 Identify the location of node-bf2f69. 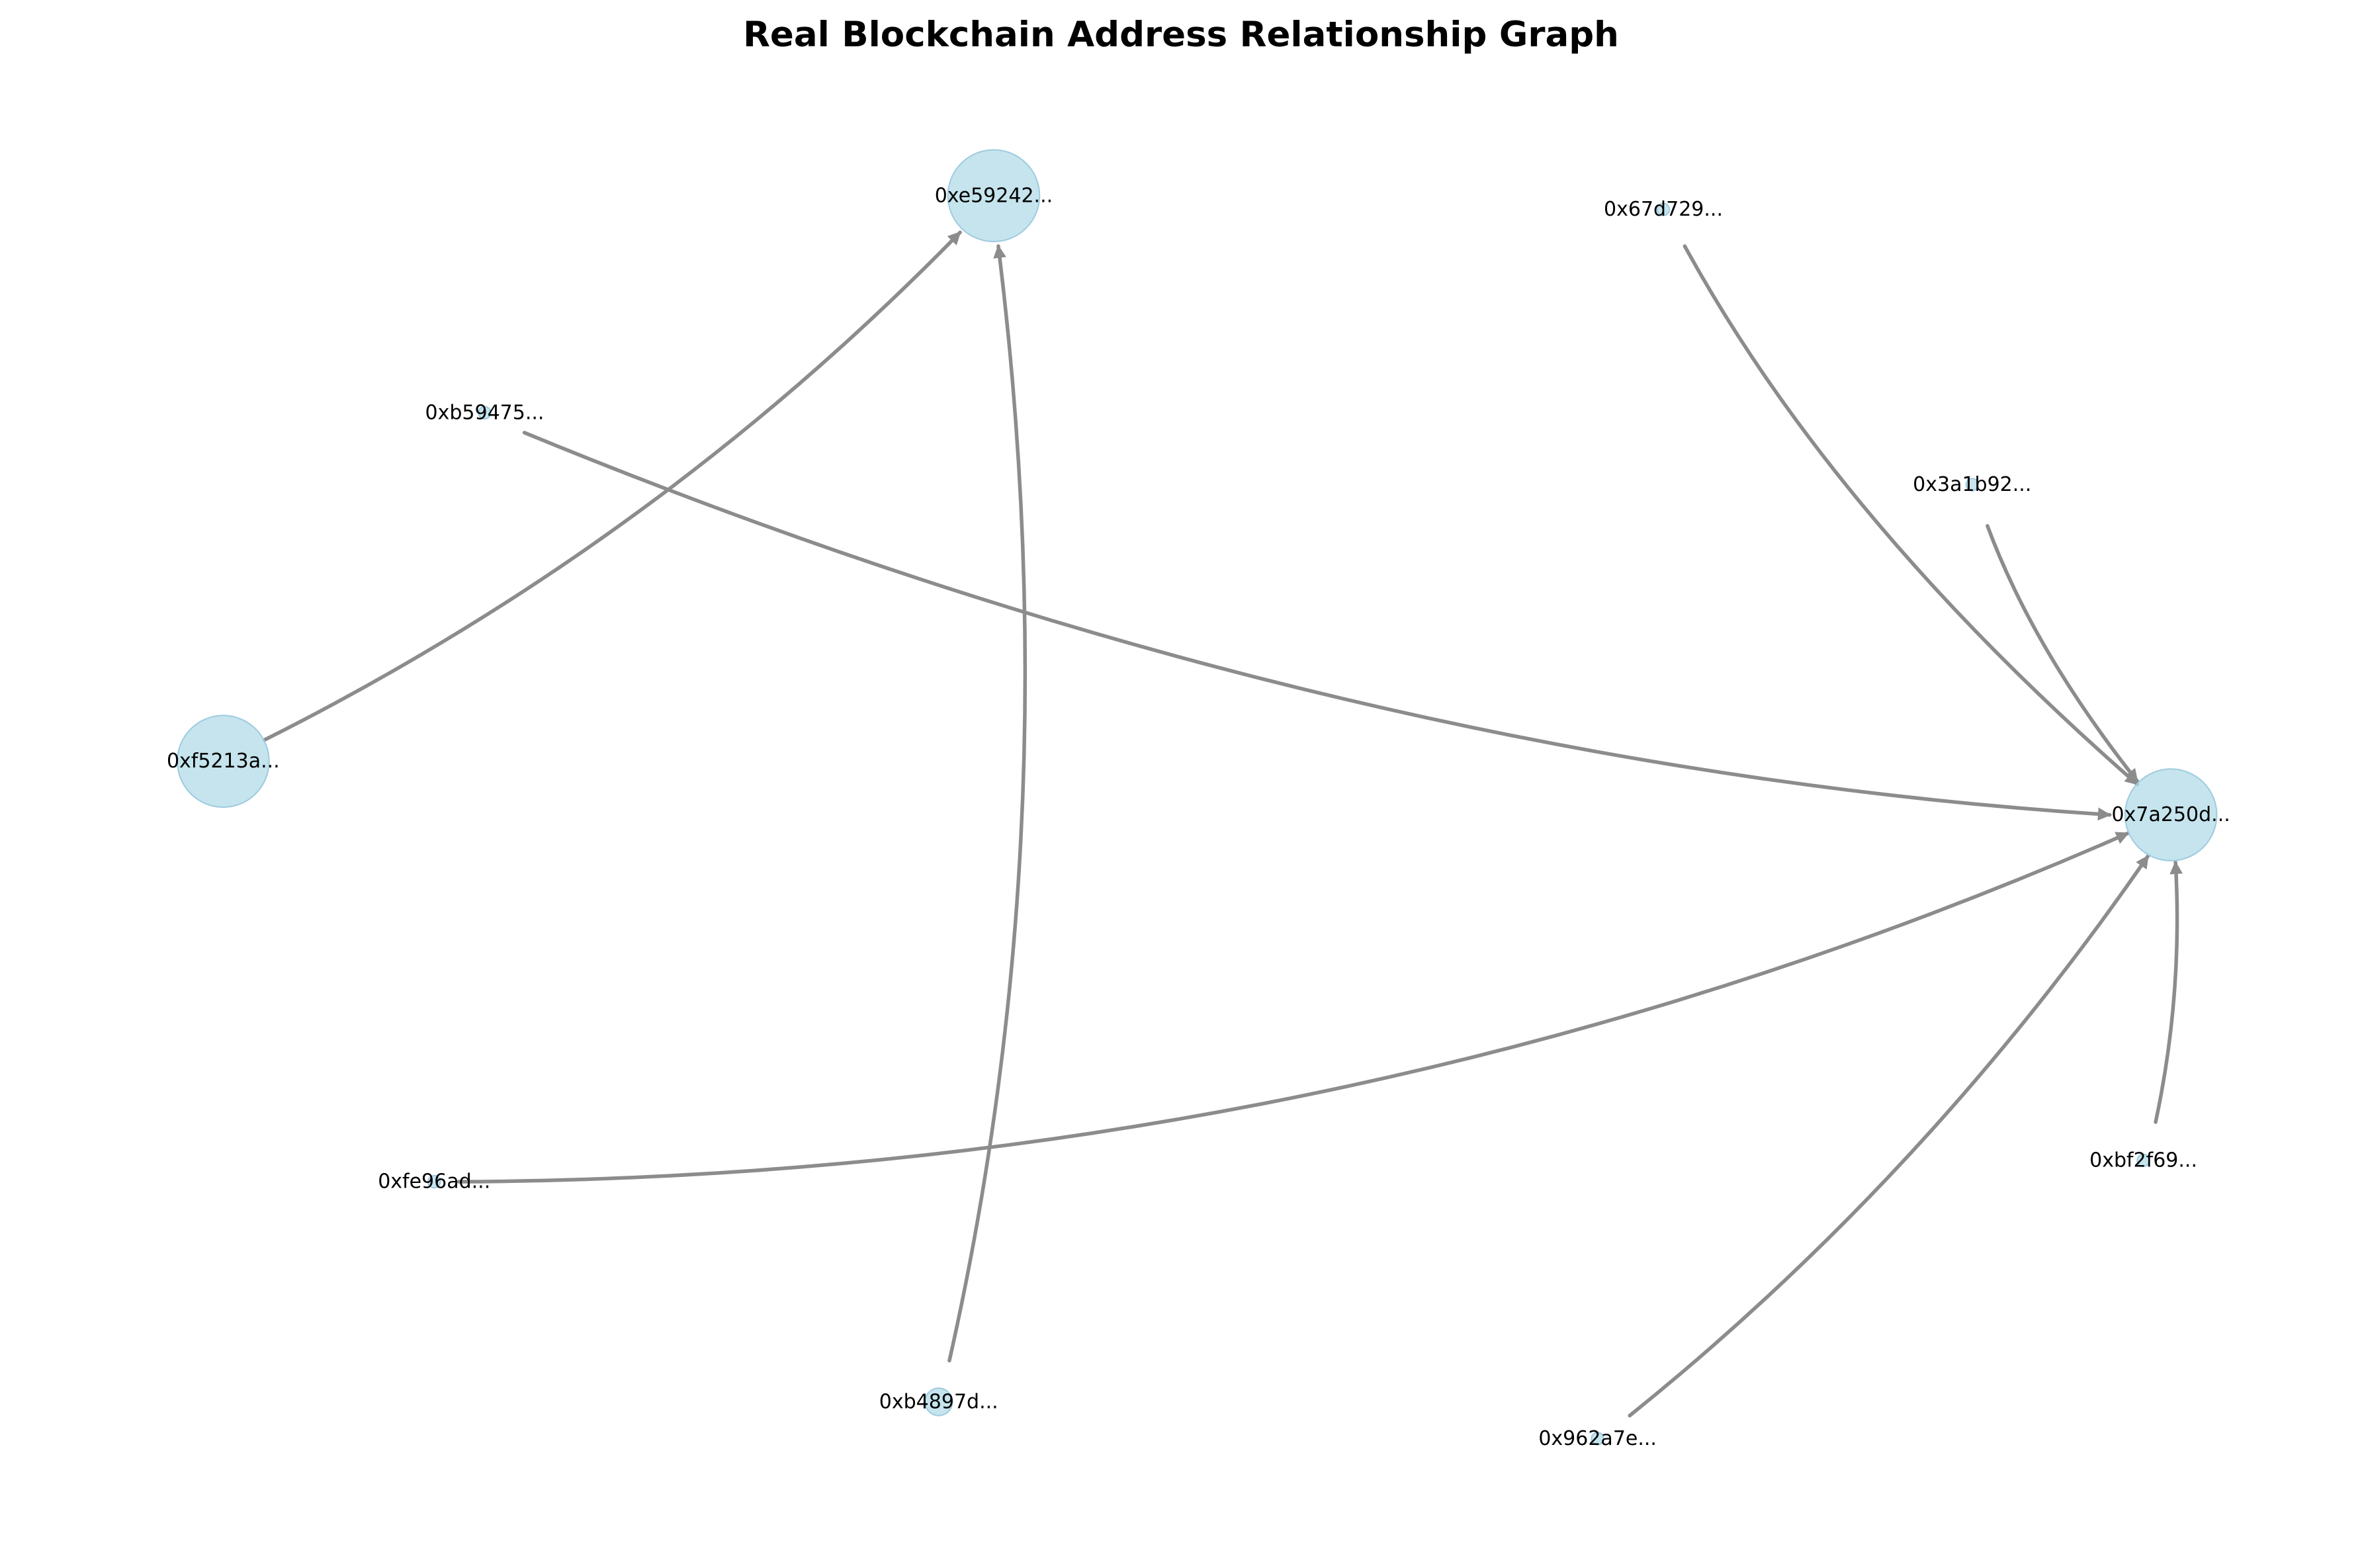
(2143, 1160).